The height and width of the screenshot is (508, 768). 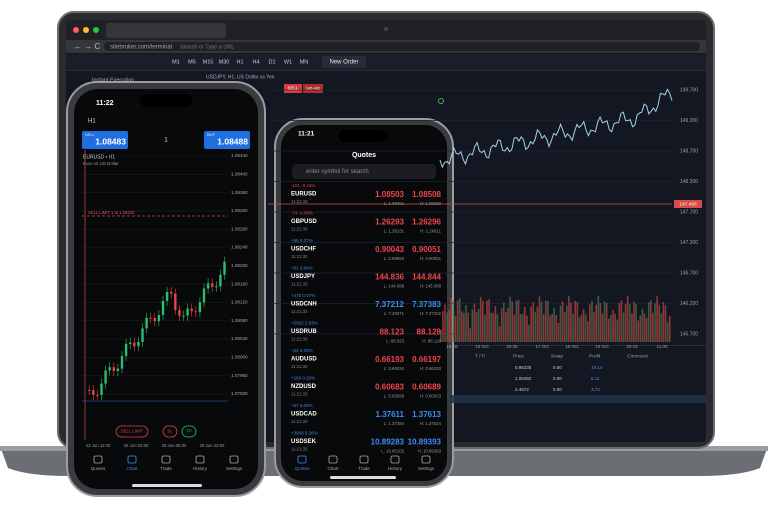 I want to click on quote-high: H: 145.088, so click(x=431, y=286).